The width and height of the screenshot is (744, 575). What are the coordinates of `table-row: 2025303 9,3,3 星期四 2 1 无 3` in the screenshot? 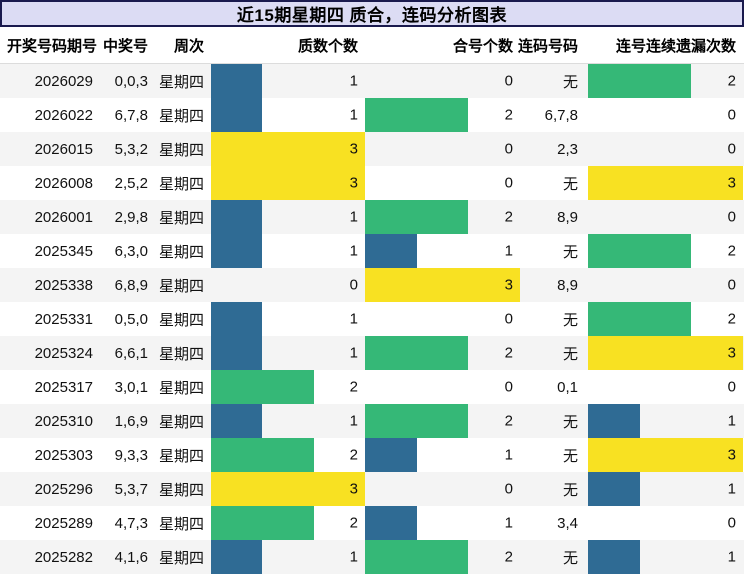 It's located at (372, 455).